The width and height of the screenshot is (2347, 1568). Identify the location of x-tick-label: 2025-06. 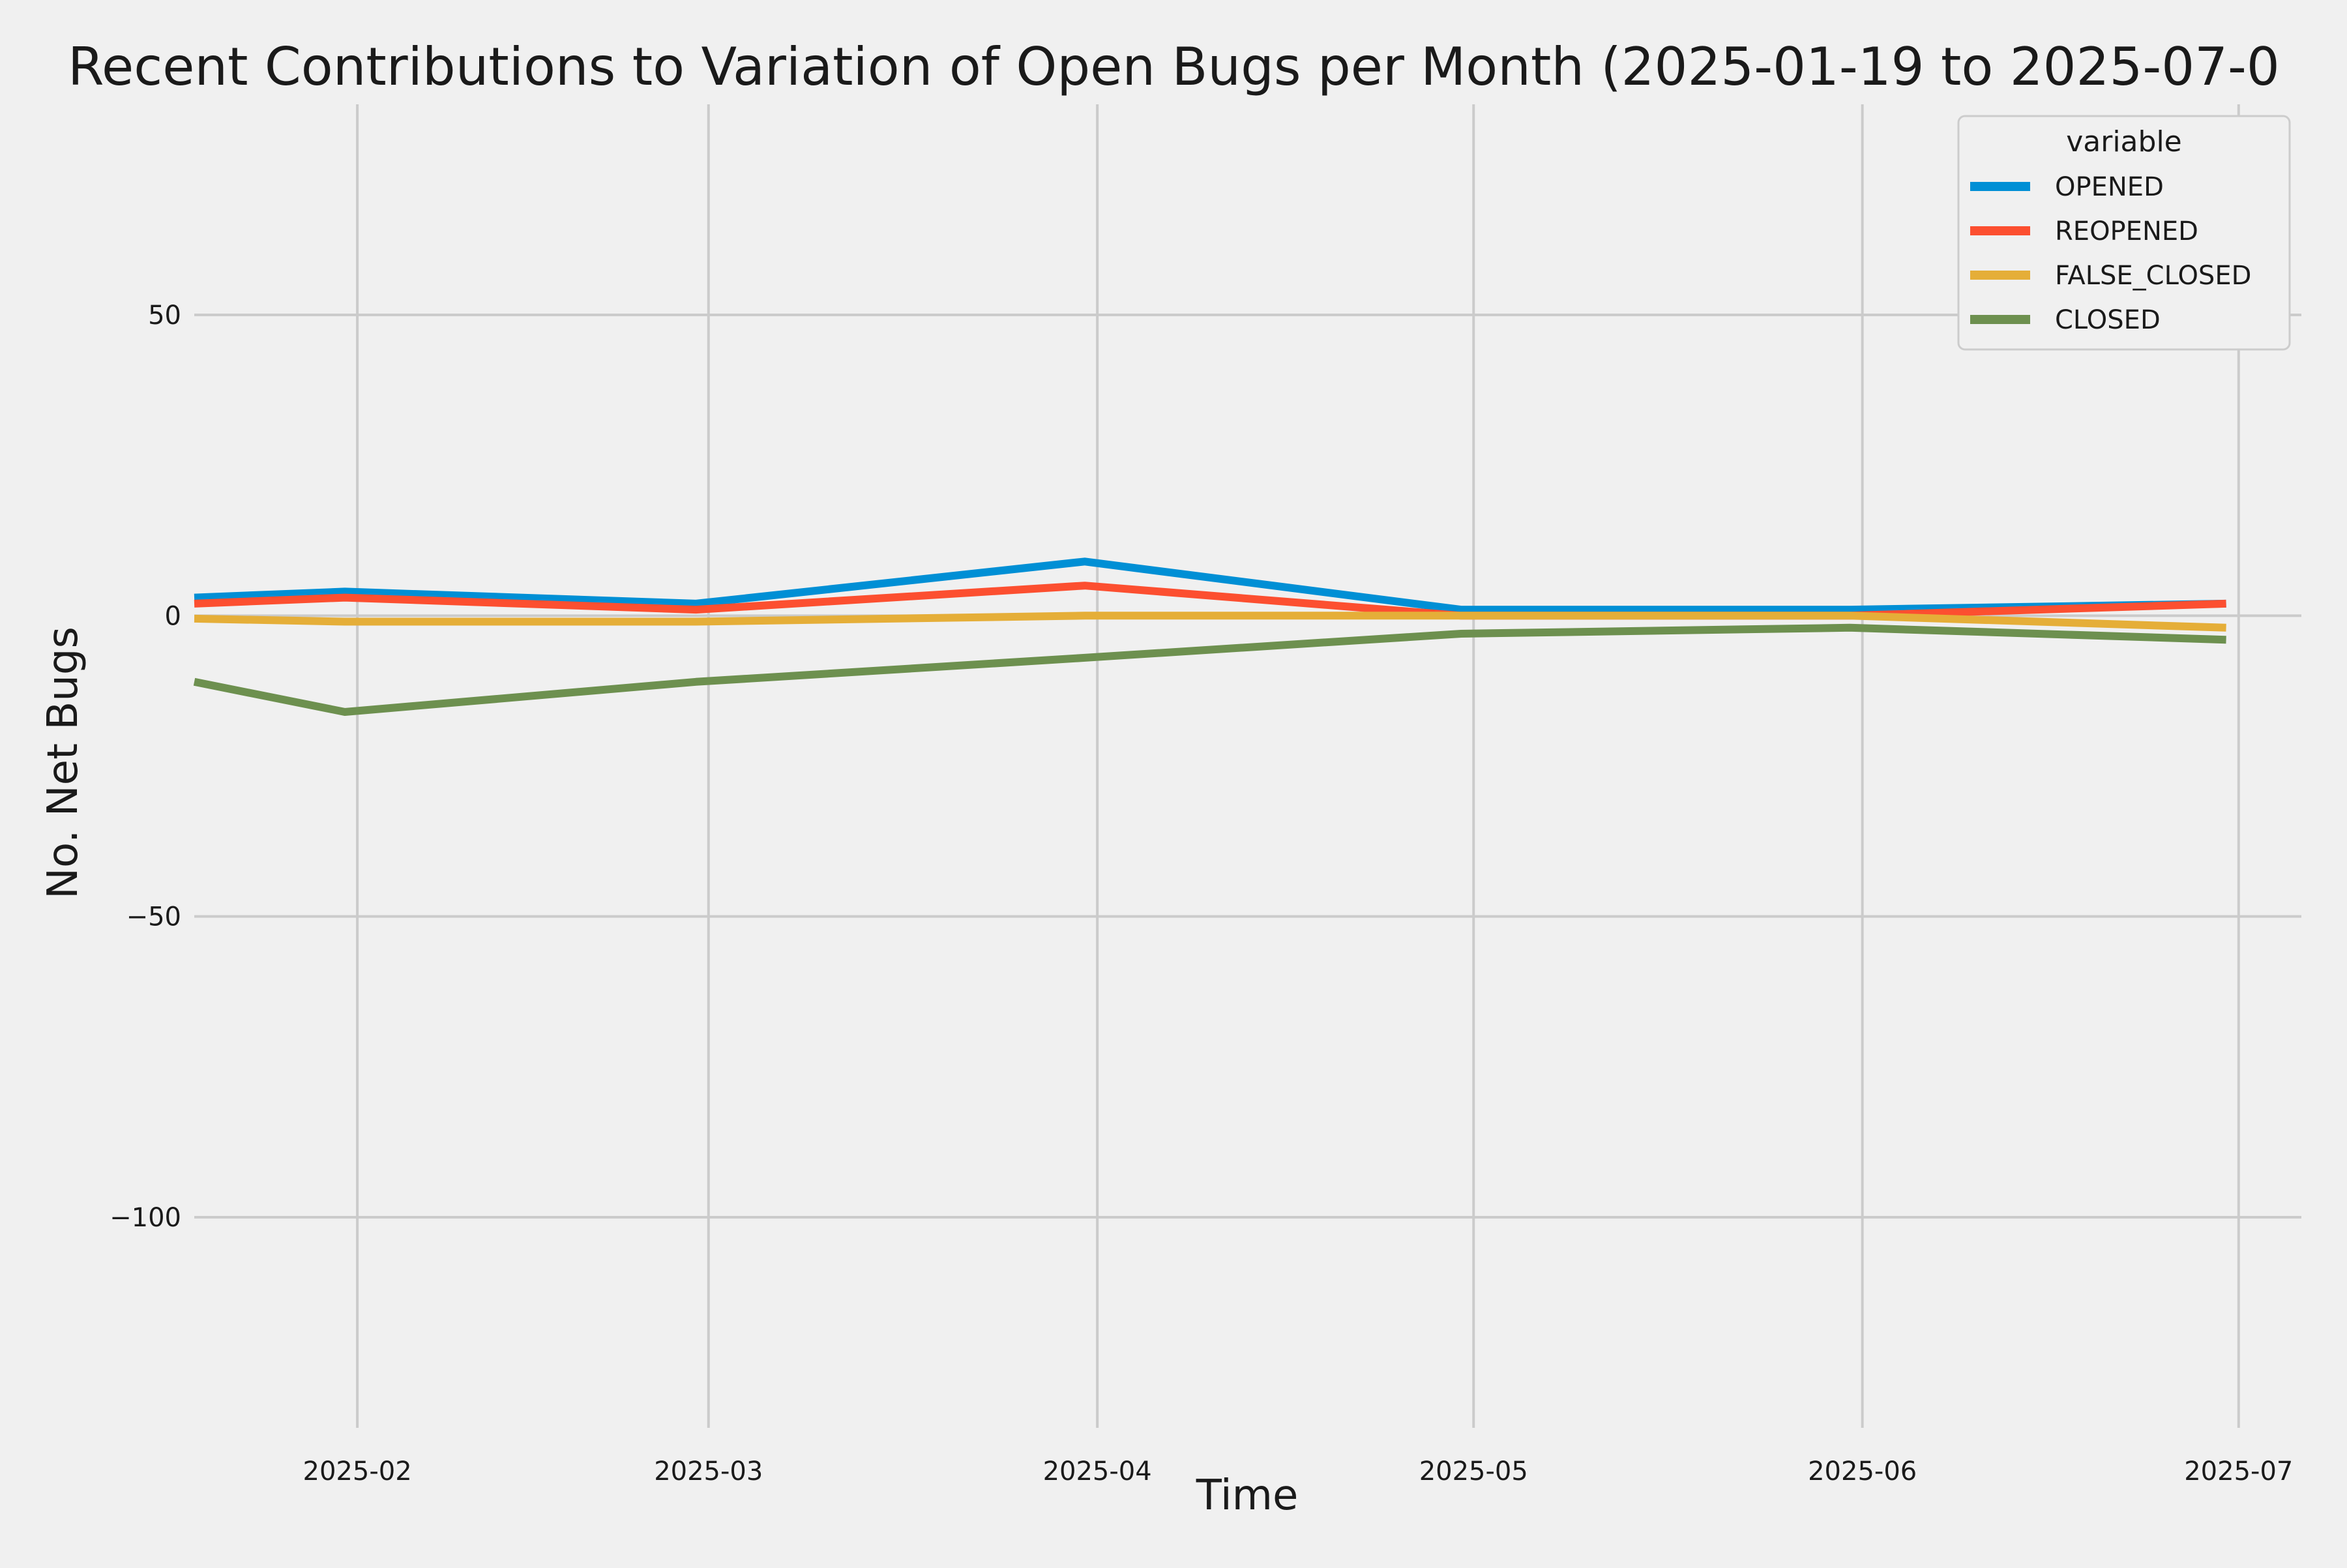
(1862, 1472).